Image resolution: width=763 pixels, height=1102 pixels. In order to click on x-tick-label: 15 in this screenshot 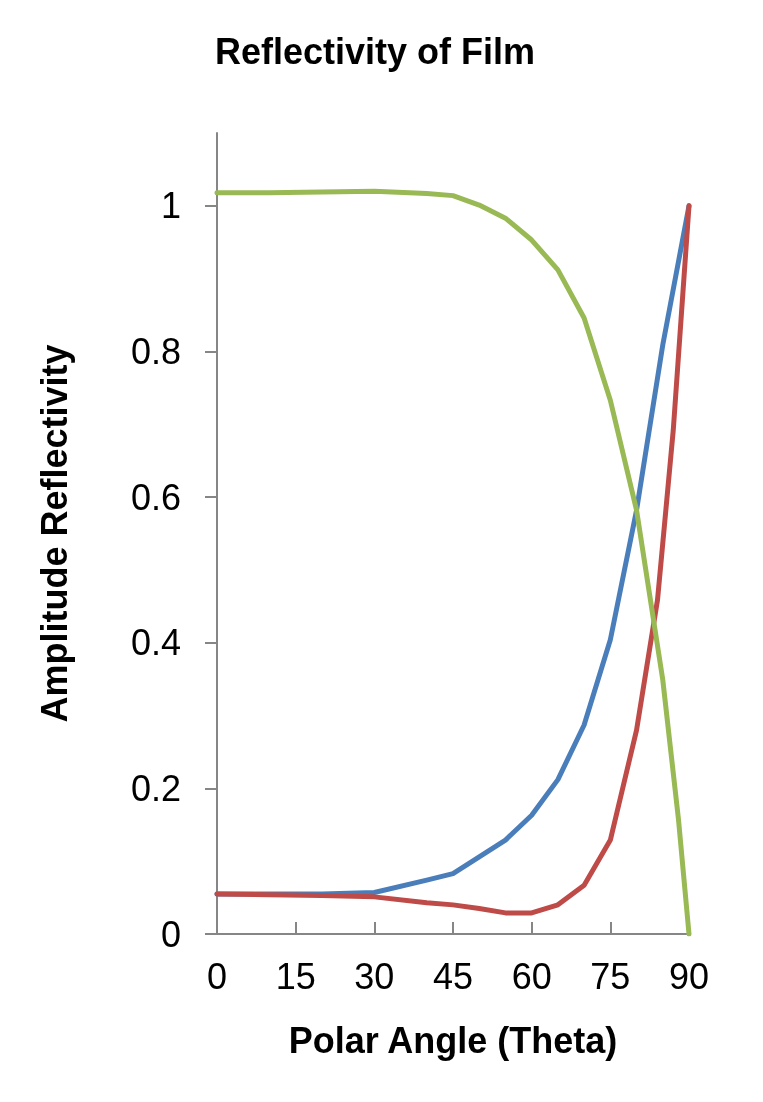, I will do `click(295, 976)`.